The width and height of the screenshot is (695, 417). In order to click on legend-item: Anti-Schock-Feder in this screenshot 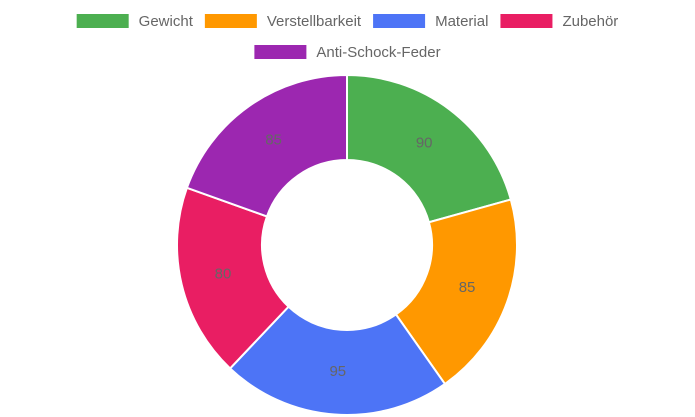, I will do `click(347, 52)`.